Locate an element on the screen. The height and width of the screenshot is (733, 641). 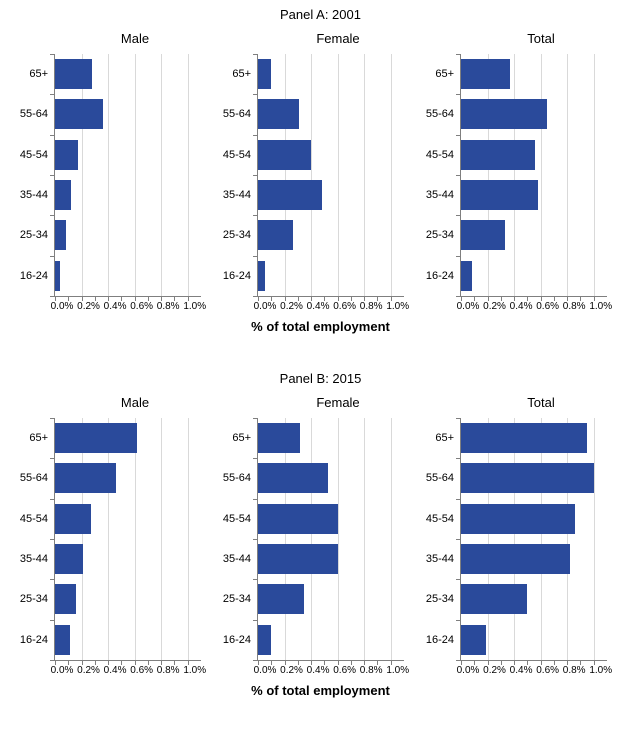
x-axis-title: % of total employment is located at coordinates (320, 690).